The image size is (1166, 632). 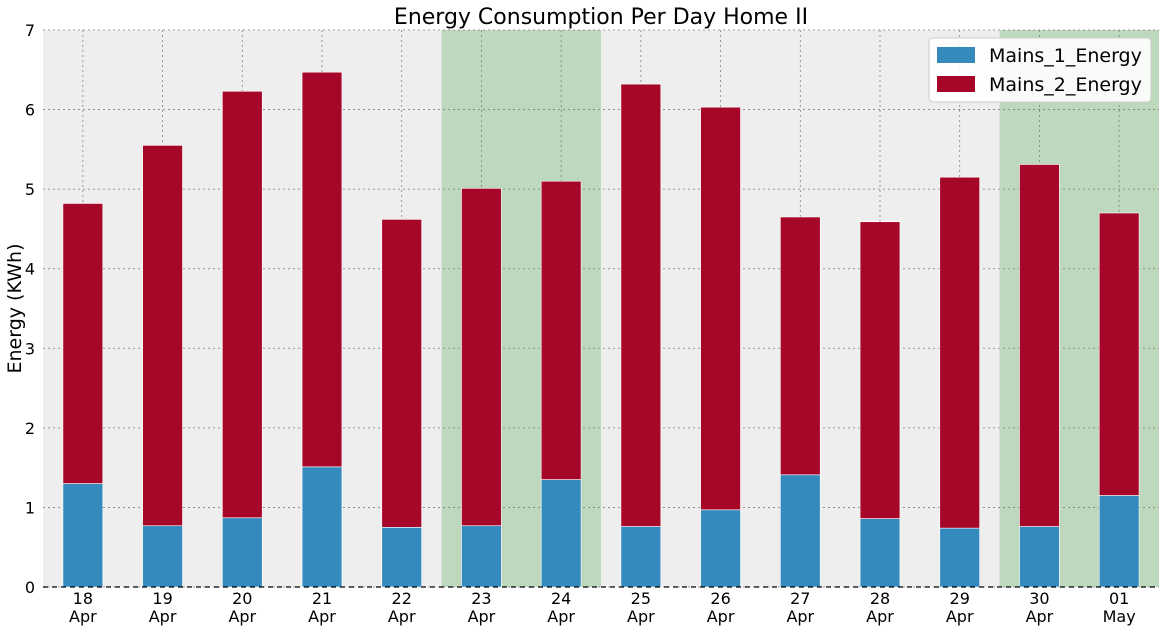 I want to click on y-tick-label: 6, so click(x=30, y=110).